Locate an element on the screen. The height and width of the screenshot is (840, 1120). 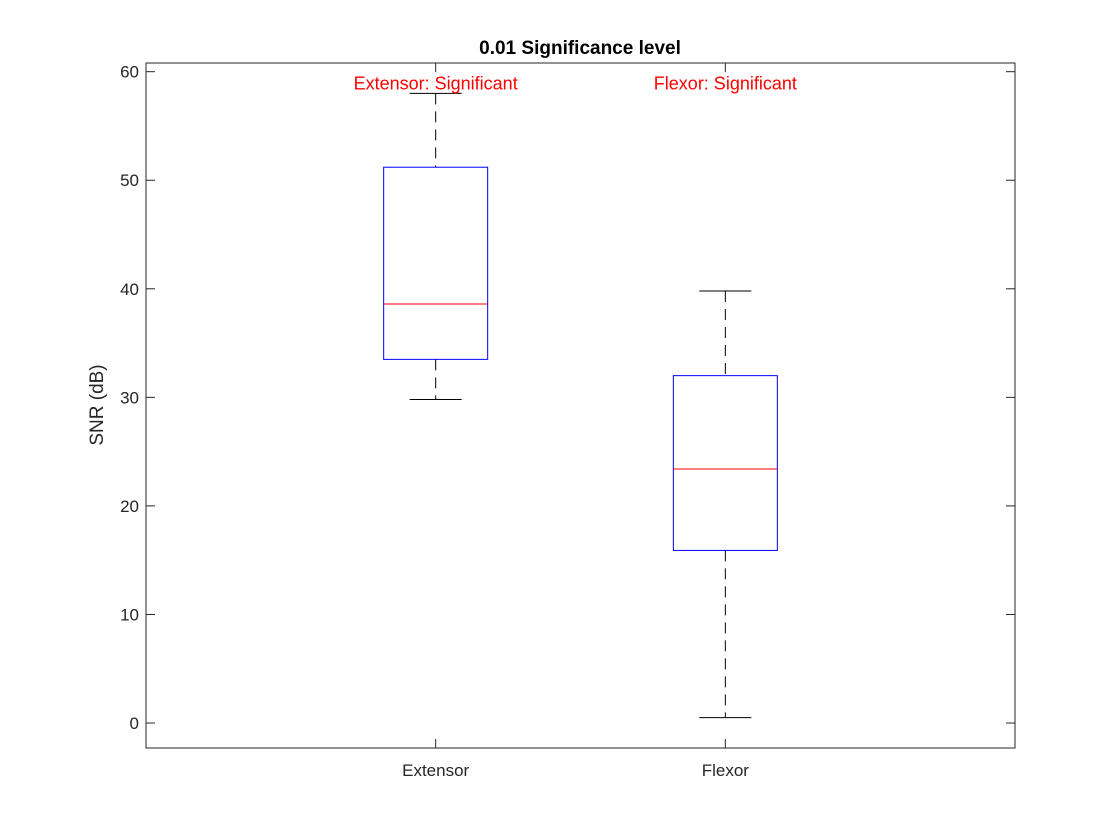
box-group-flexor is located at coordinates (725, 504).